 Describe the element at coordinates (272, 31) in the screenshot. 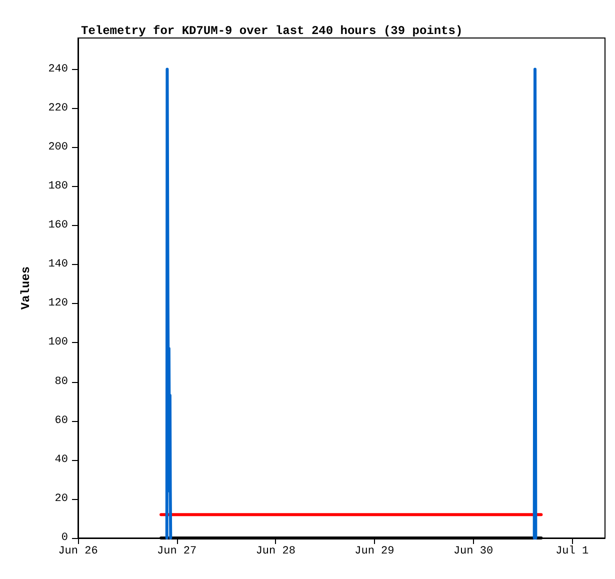

I see `chart-title: Telemetry for KD7UM-9 over last 240 hours (39 points)` at that location.